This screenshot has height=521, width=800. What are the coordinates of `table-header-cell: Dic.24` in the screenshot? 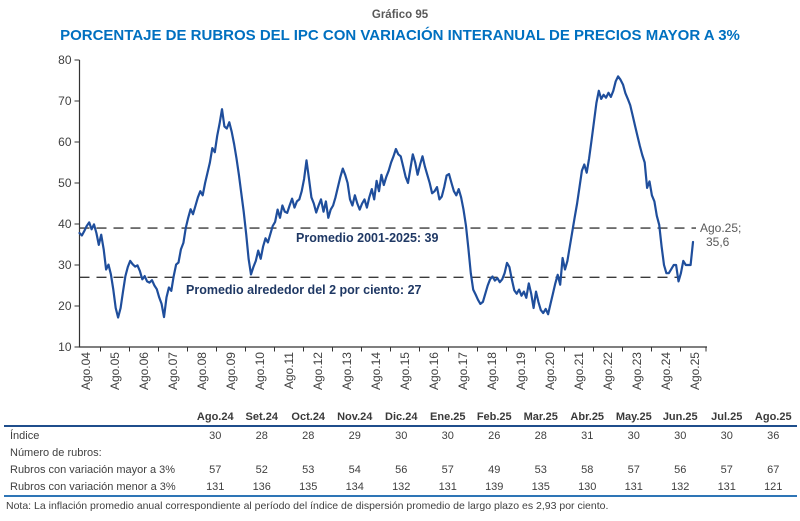 It's located at (401, 417).